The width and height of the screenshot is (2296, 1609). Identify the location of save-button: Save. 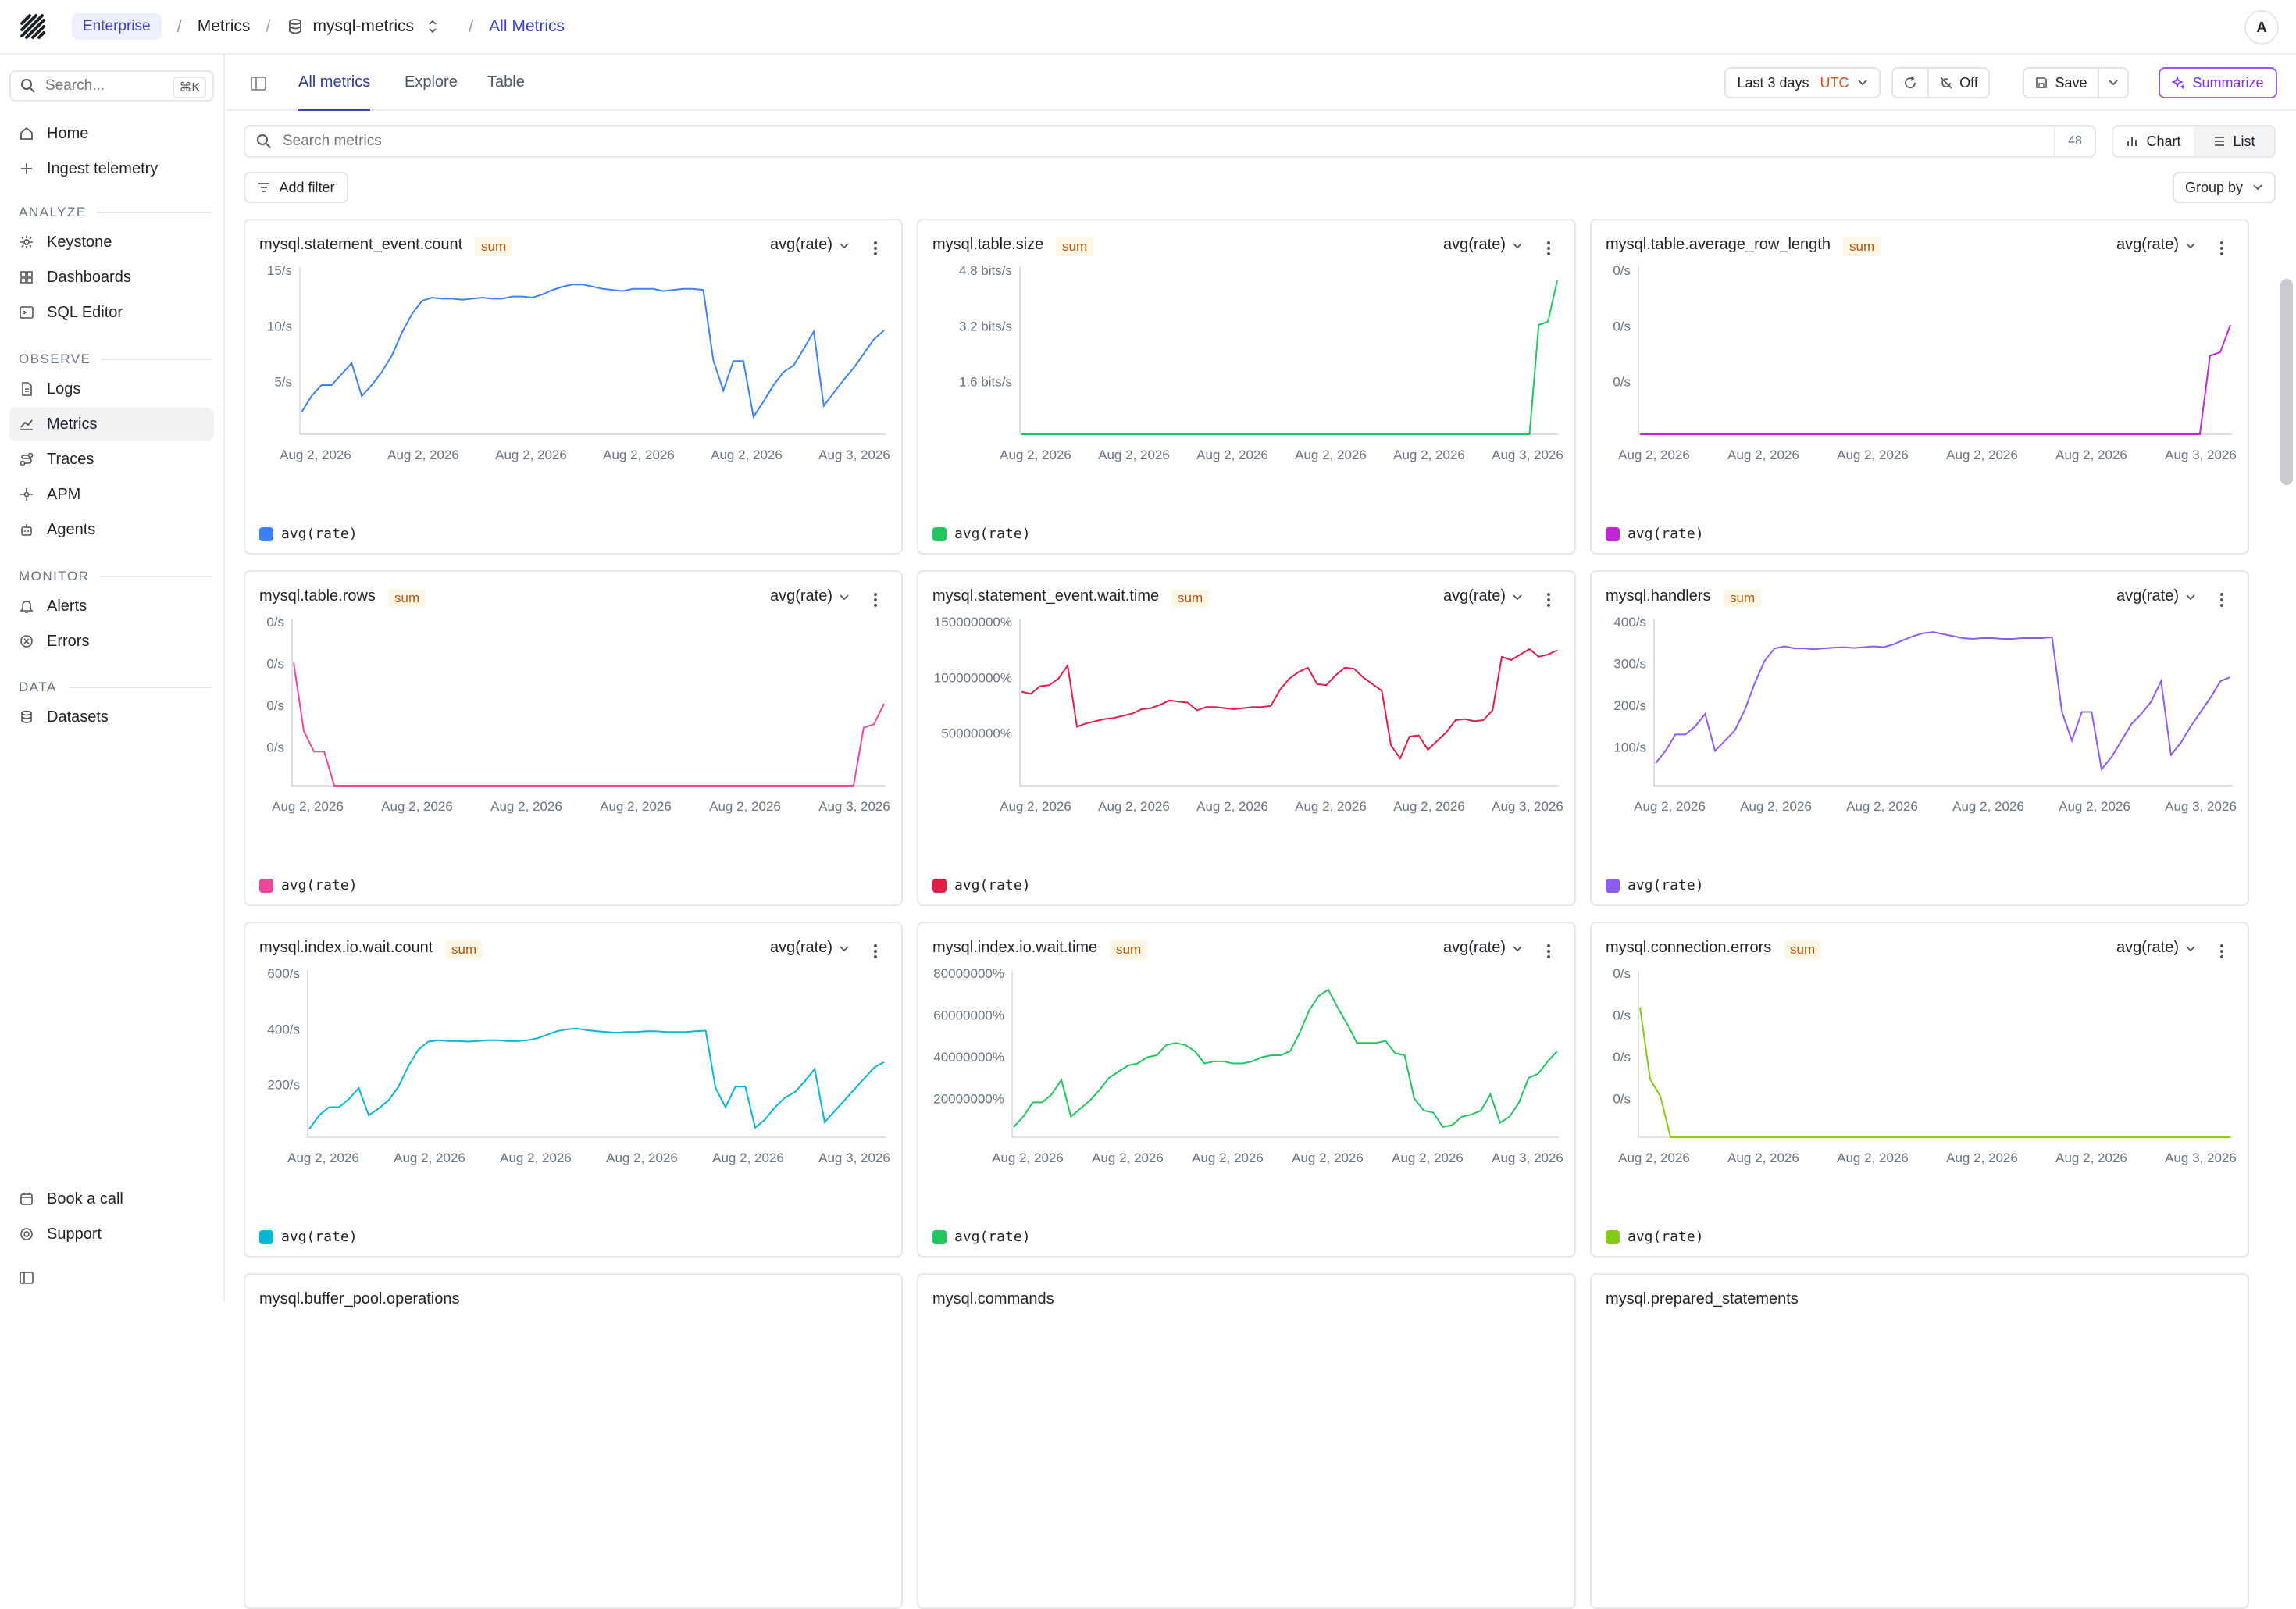
(2061, 82).